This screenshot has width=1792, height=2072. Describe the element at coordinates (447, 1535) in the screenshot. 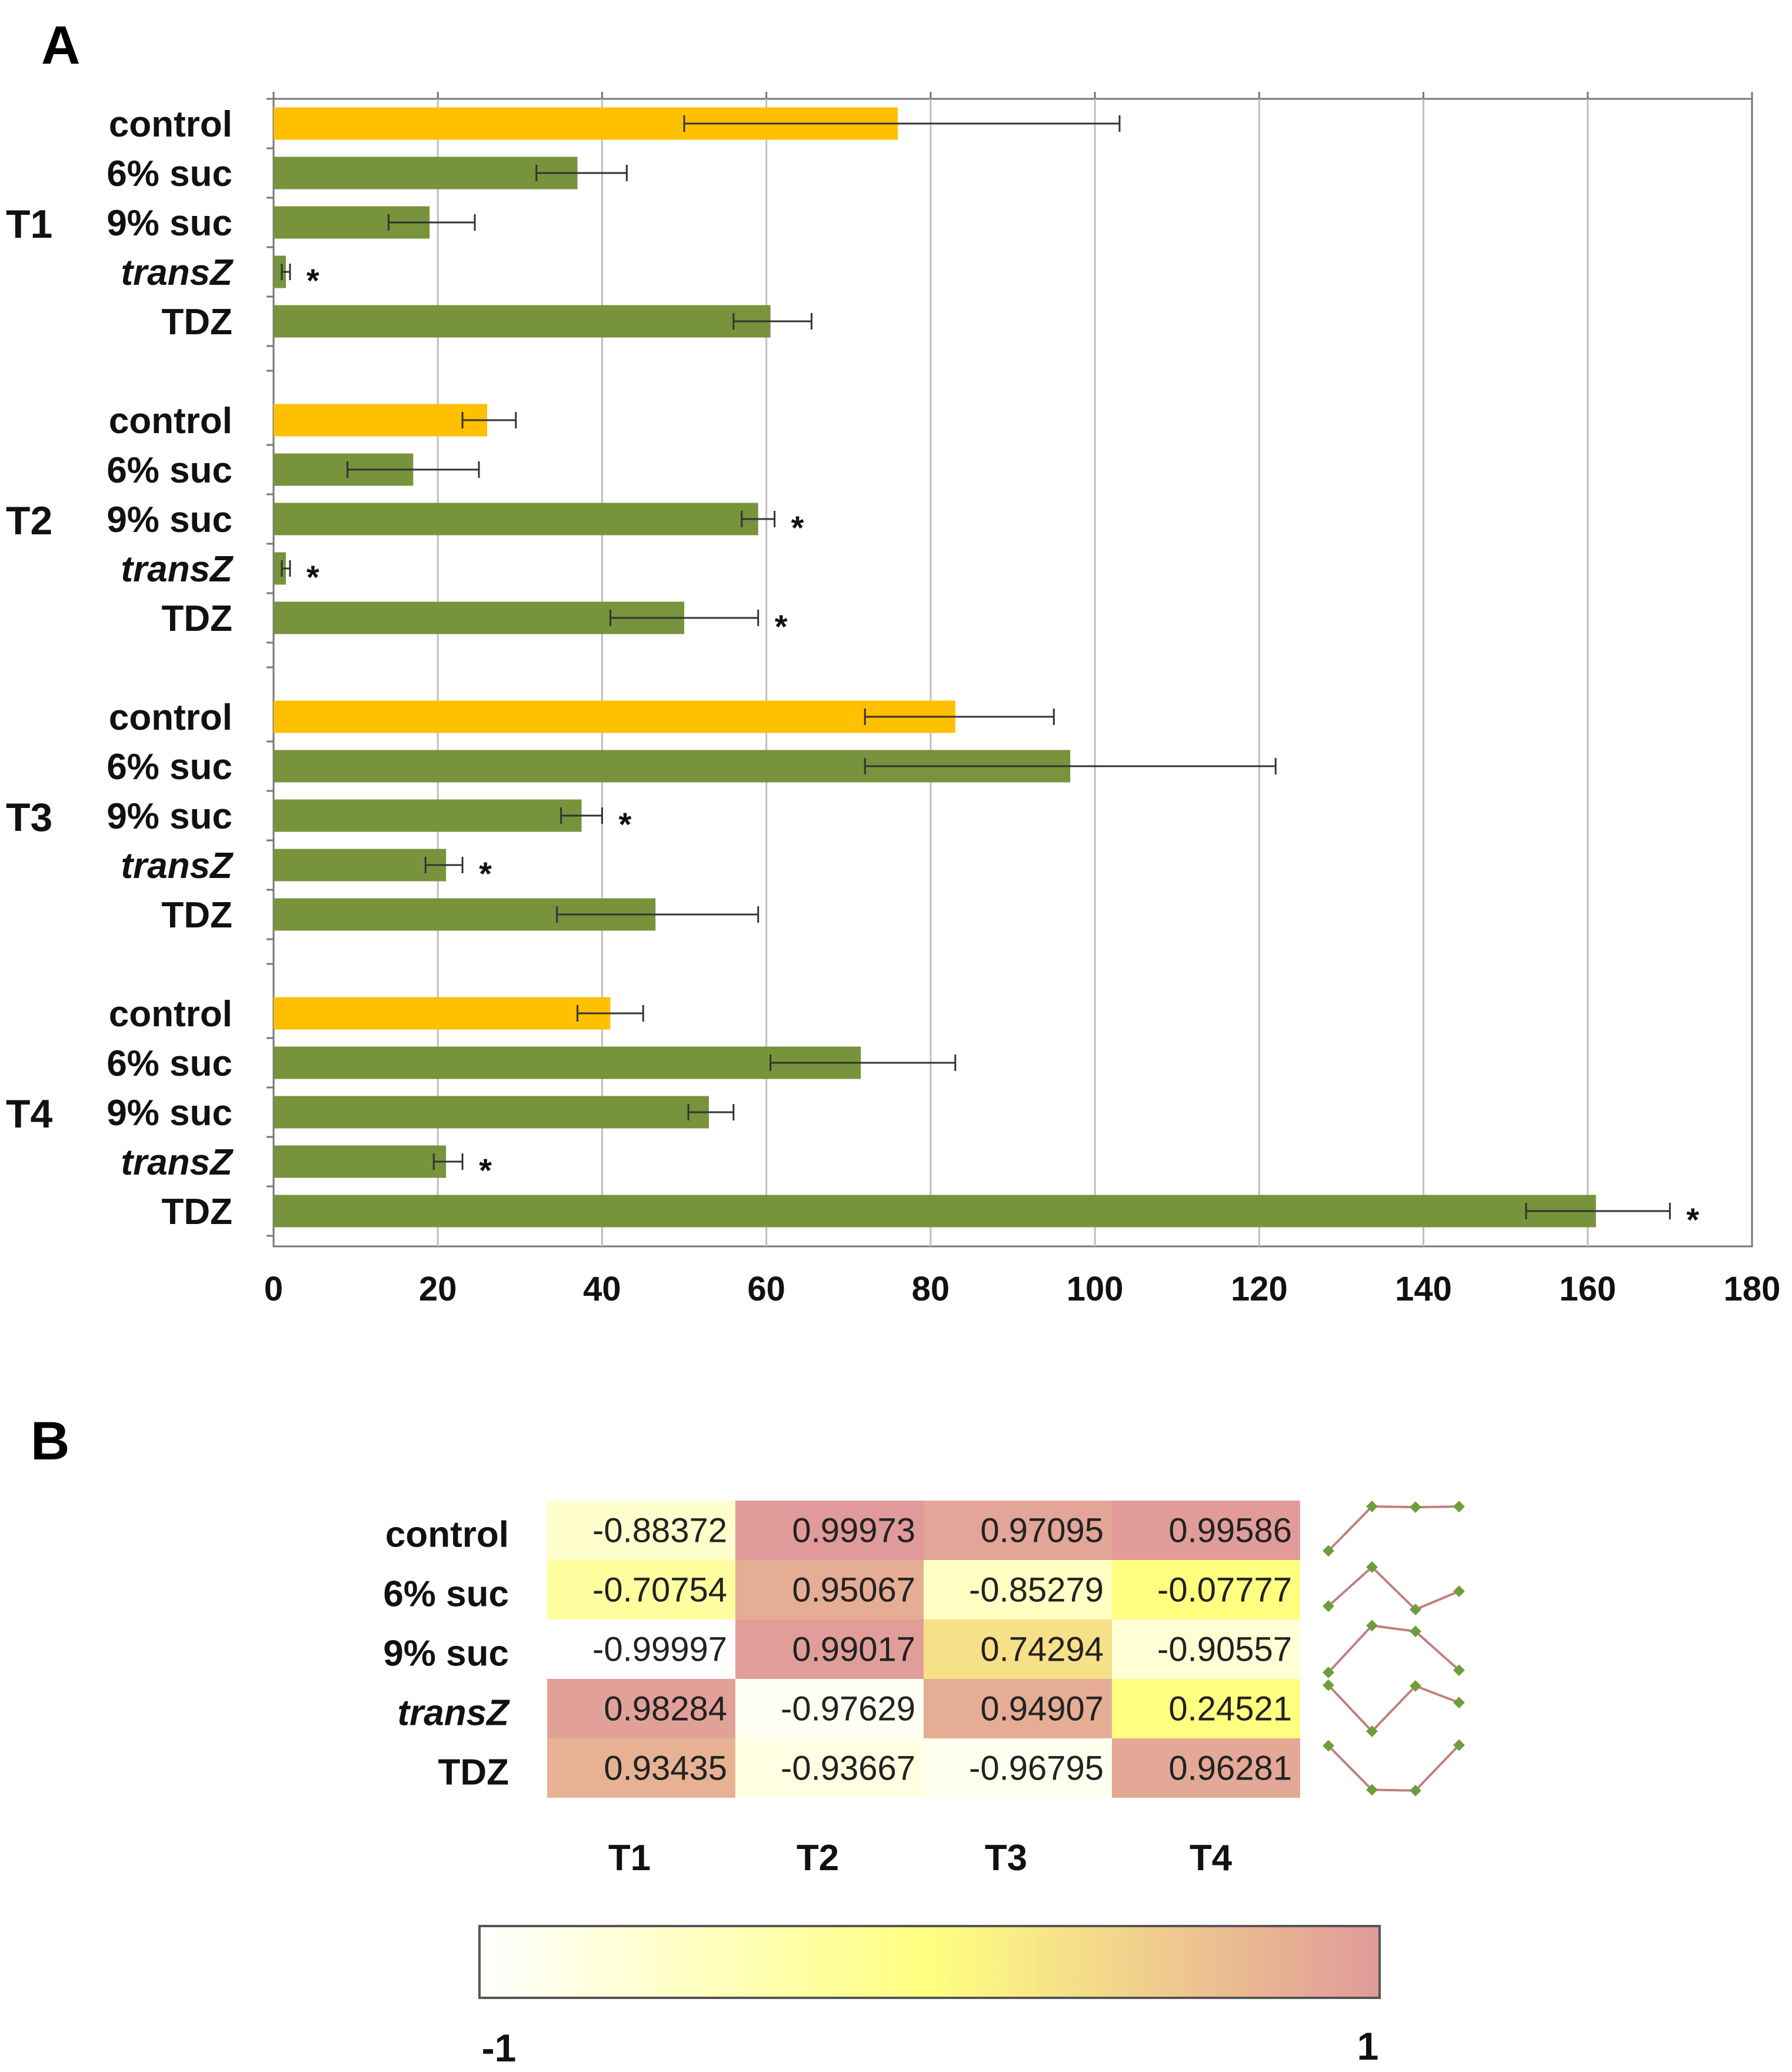

I see `heatmap-row-label: control` at that location.